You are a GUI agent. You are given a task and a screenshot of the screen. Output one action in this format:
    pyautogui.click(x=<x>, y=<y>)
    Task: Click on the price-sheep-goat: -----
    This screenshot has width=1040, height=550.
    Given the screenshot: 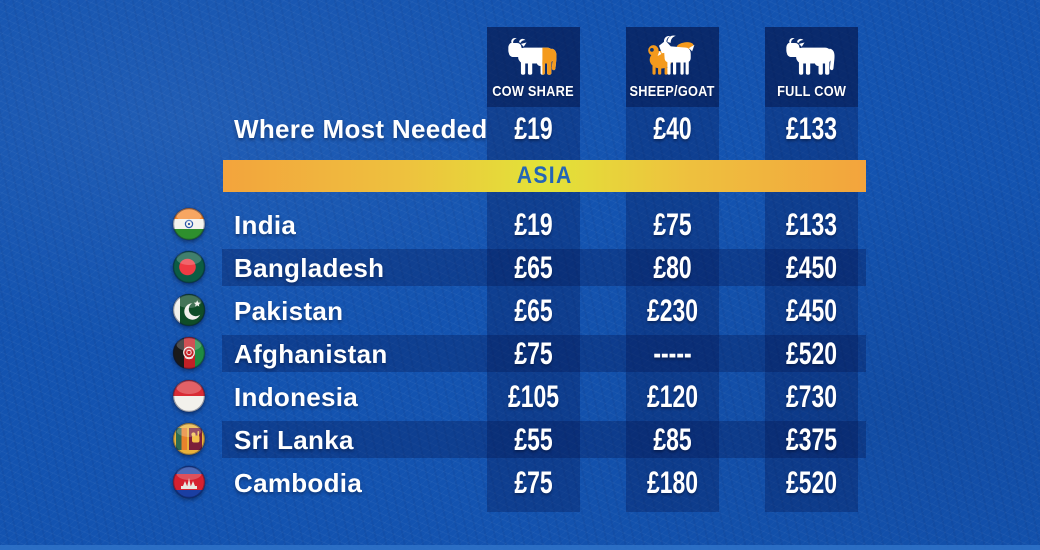 What is the action you would take?
    pyautogui.click(x=672, y=353)
    